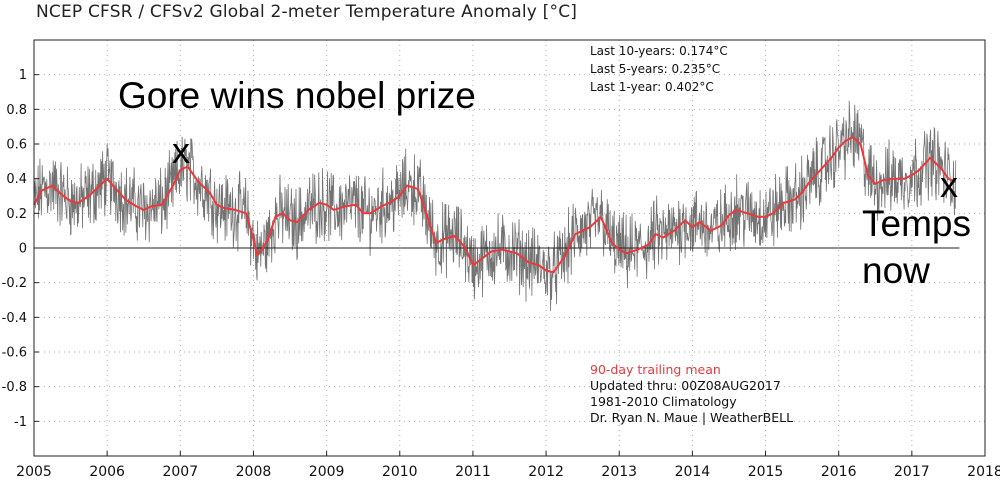 This screenshot has width=1000, height=494. I want to click on x-tick-label: 2016, so click(839, 472).